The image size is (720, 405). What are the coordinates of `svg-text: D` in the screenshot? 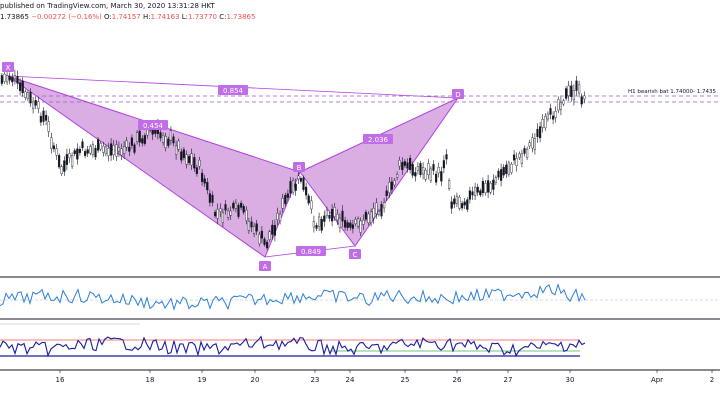 It's located at (457, 95).